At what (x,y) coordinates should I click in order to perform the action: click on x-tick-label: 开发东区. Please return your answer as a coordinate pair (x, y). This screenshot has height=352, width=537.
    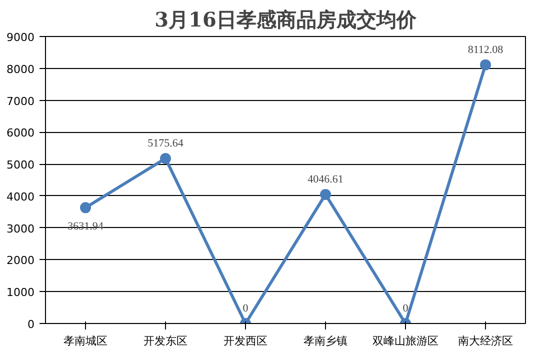
    Looking at the image, I should click on (166, 341).